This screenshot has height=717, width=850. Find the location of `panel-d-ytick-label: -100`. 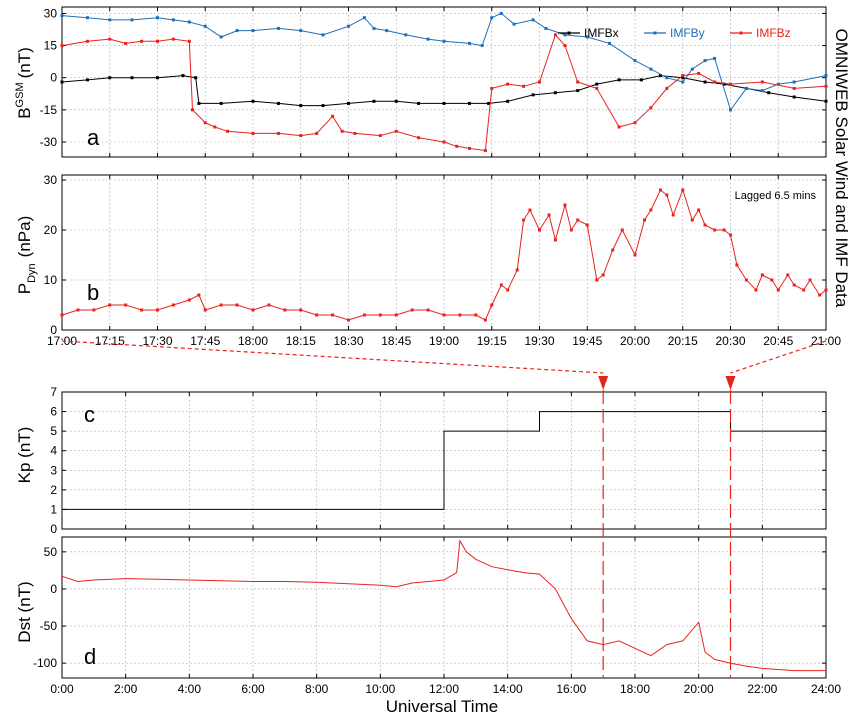

panel-d-ytick-label: -100 is located at coordinates (45, 663).